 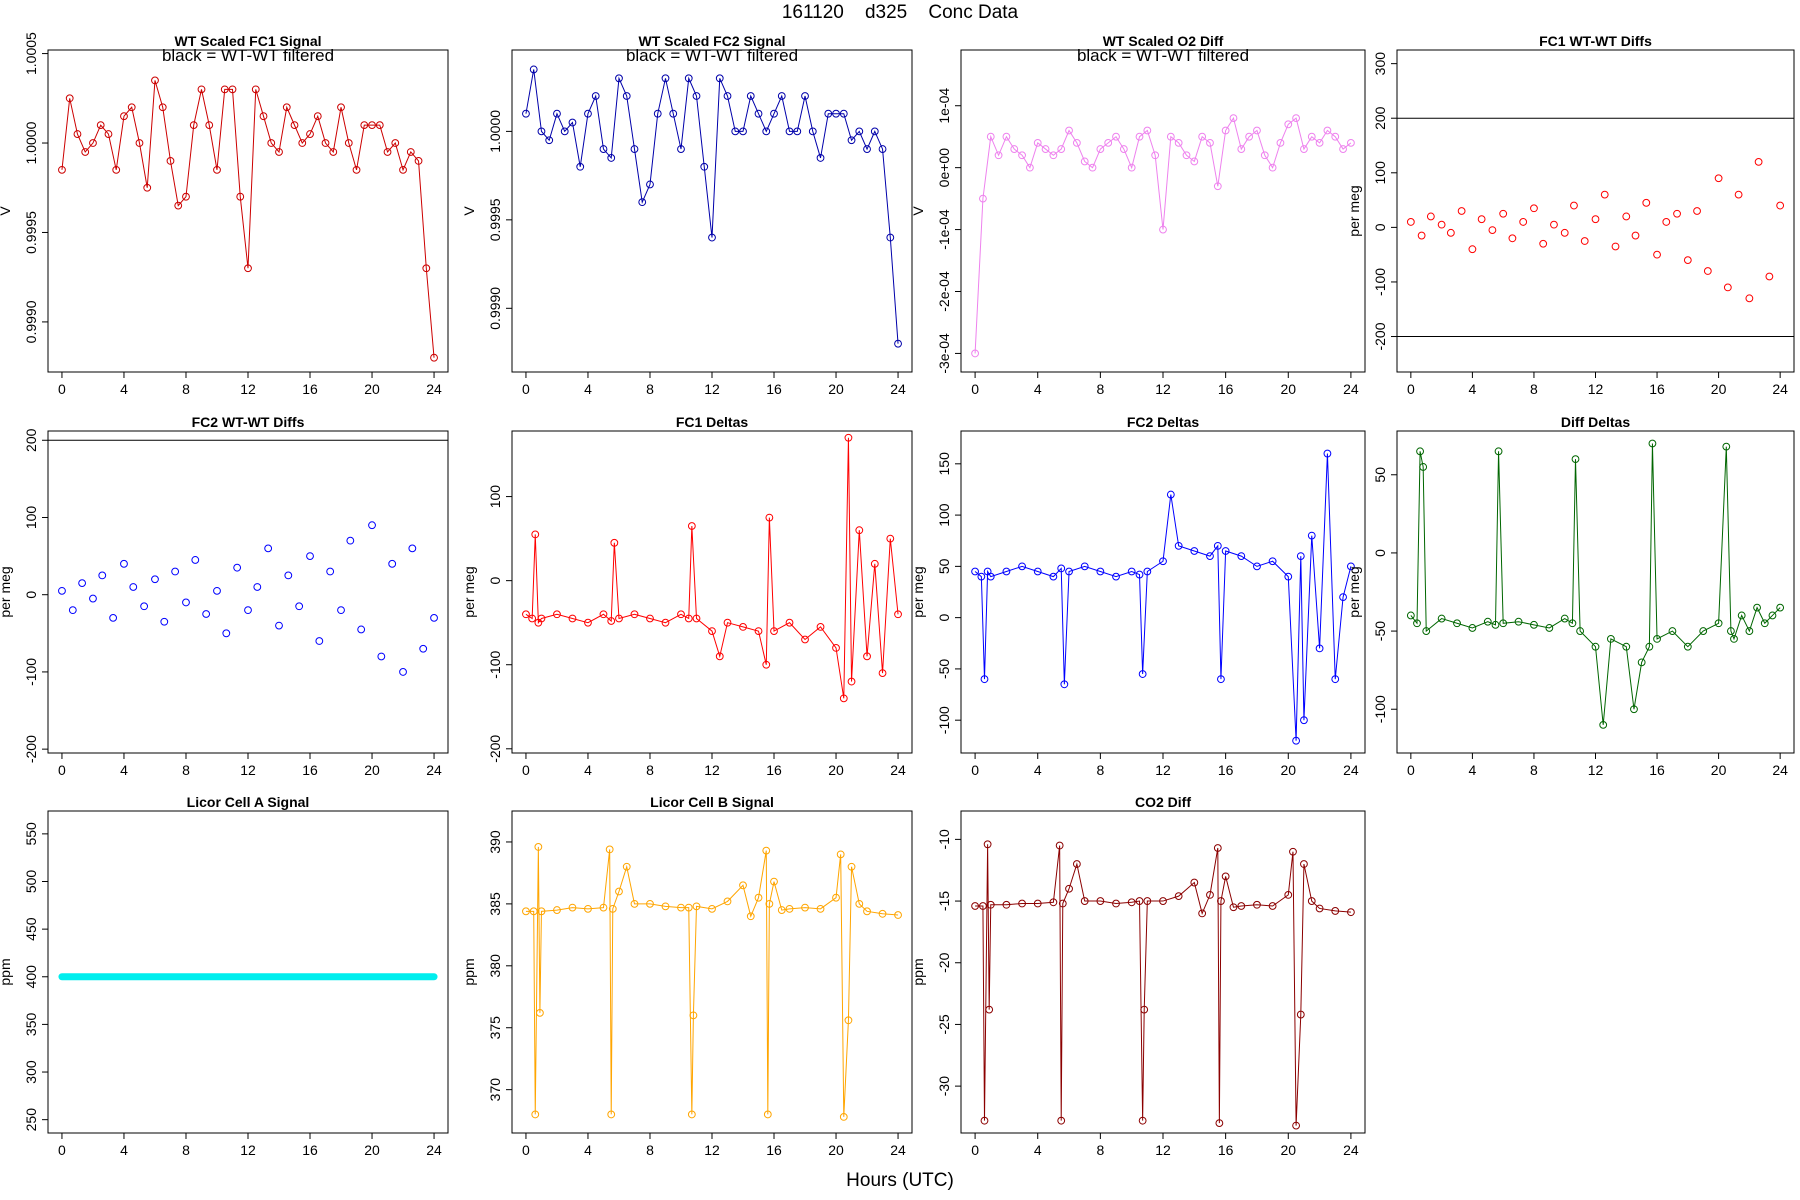 What do you see at coordinates (1595, 422) in the screenshot?
I see `chart-title: Diff Deltas` at bounding box center [1595, 422].